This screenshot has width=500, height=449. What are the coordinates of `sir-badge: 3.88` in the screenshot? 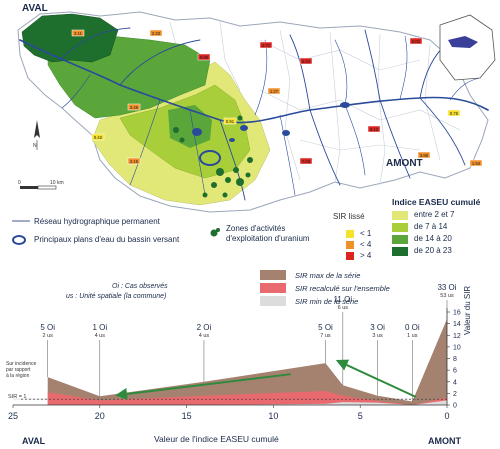 It's located at (424, 155).